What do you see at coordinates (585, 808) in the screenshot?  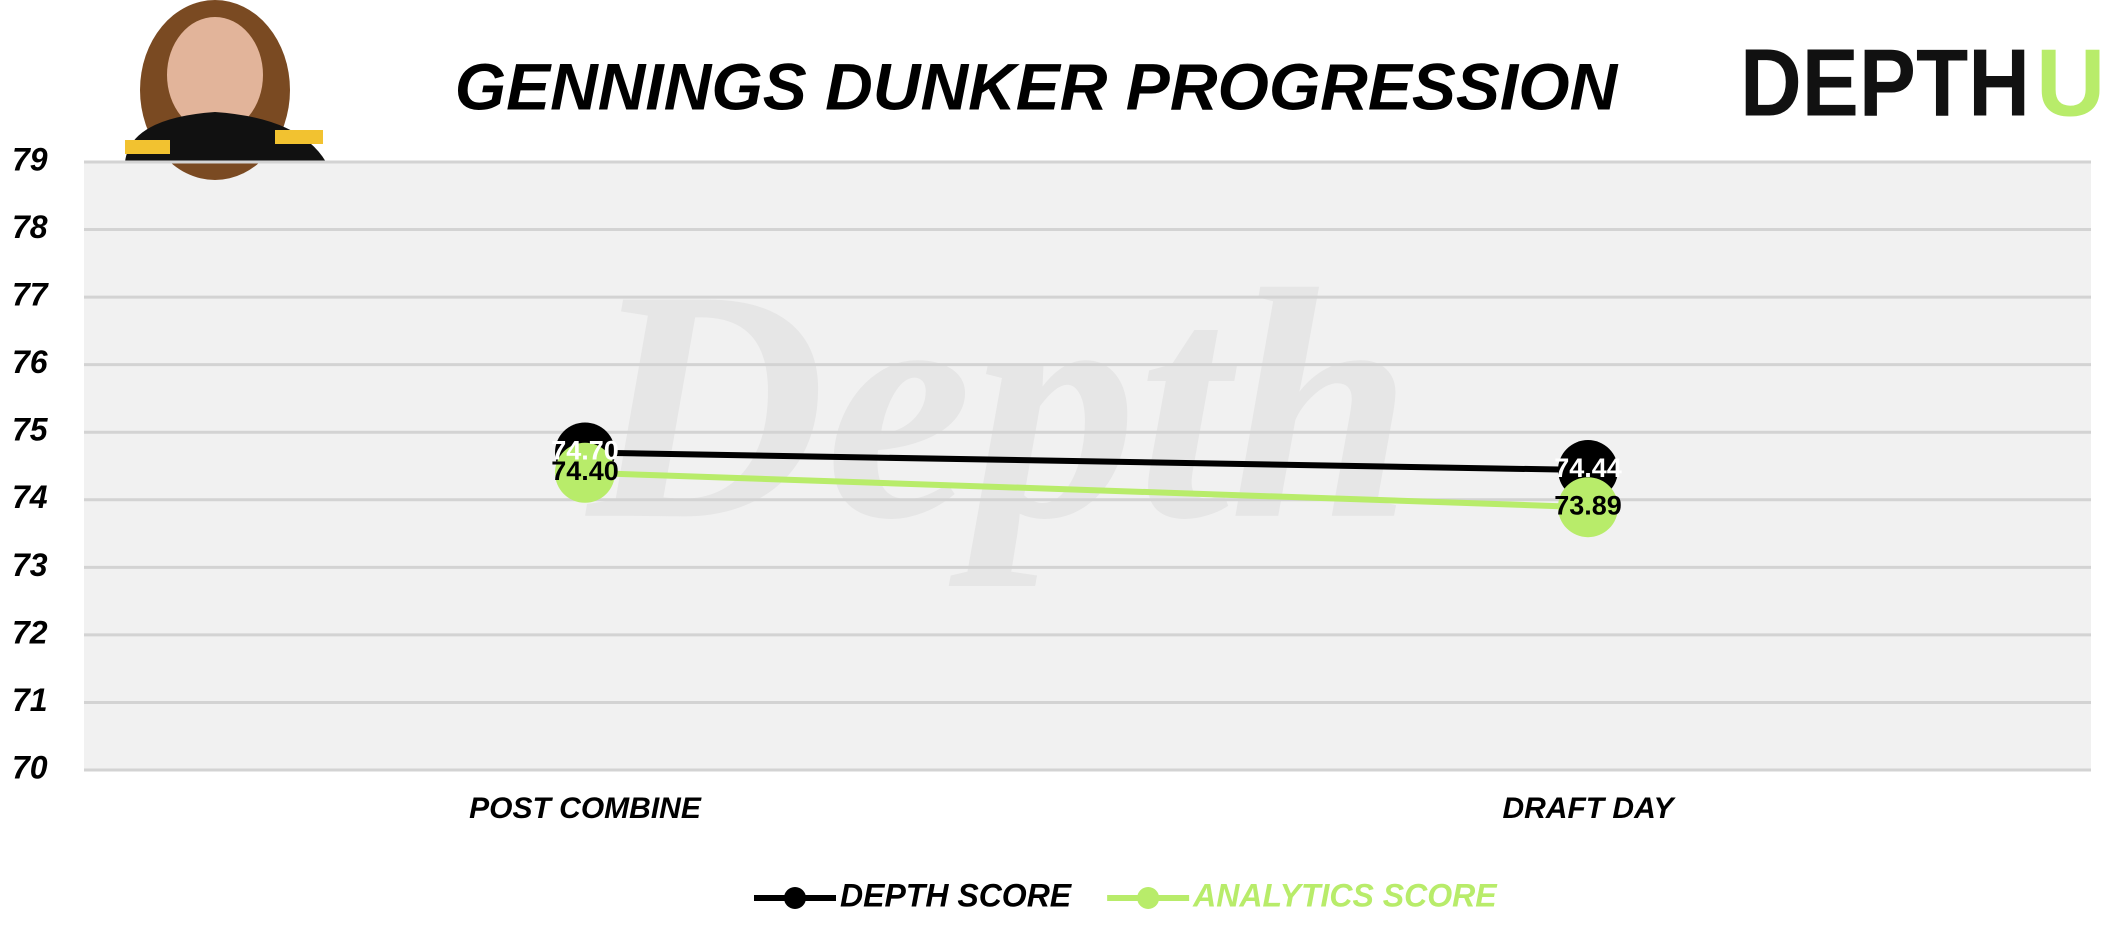 I see `x-tick-label: POST COMBINE` at bounding box center [585, 808].